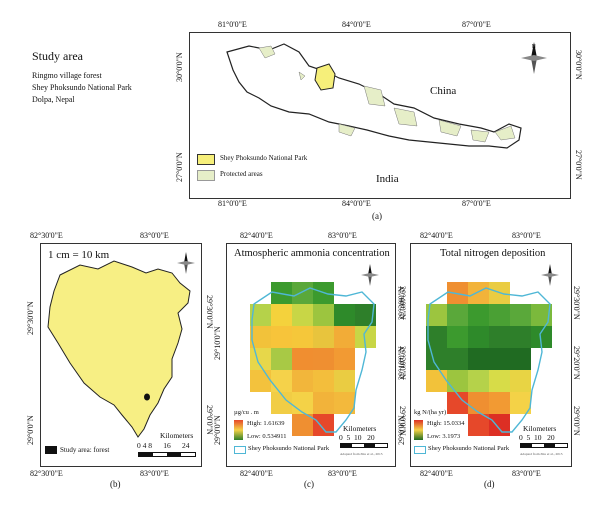 This screenshot has height=506, width=600. What do you see at coordinates (446, 423) in the screenshot?
I see `panel-d-high: High: 15.0334` at bounding box center [446, 423].